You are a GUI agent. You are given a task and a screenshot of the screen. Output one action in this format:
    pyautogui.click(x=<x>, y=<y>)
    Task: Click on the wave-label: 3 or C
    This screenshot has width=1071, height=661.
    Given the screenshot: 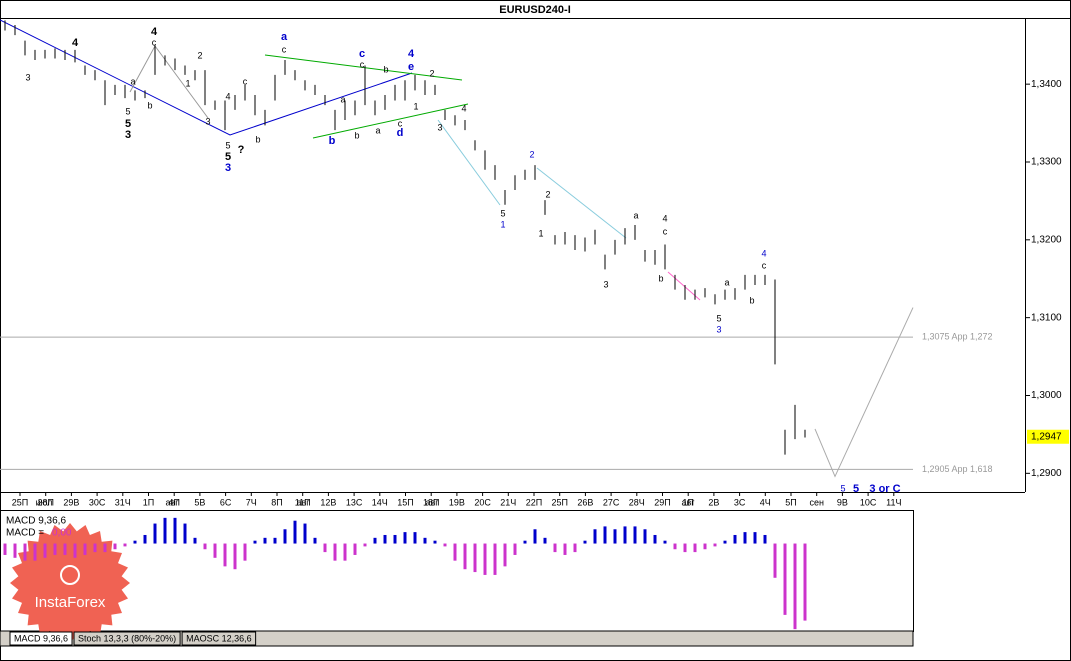 What is the action you would take?
    pyautogui.click(x=884, y=489)
    